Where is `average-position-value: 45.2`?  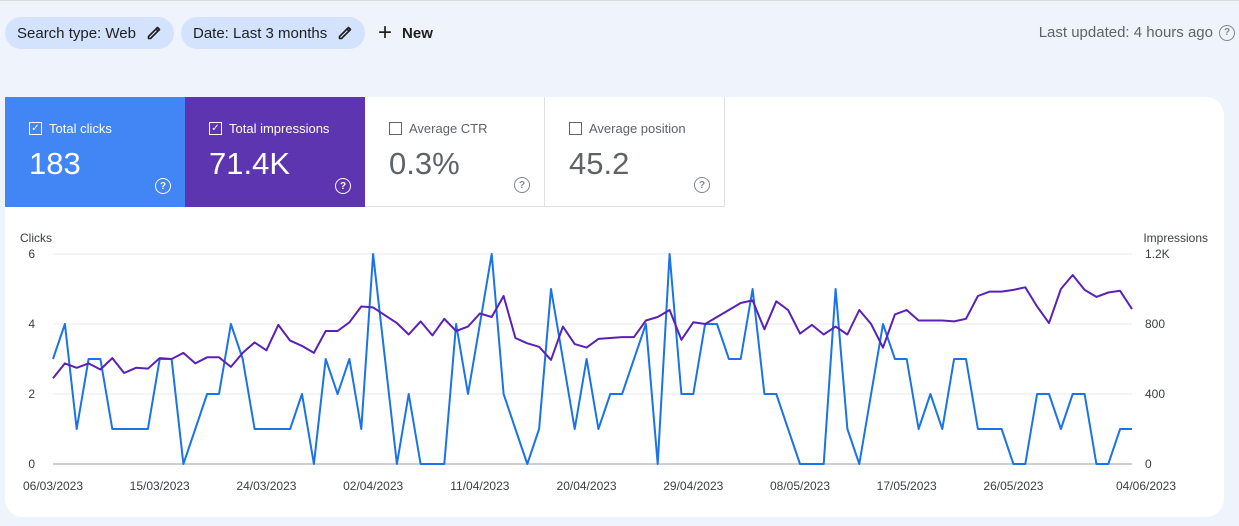
average-position-value: 45.2 is located at coordinates (599, 163).